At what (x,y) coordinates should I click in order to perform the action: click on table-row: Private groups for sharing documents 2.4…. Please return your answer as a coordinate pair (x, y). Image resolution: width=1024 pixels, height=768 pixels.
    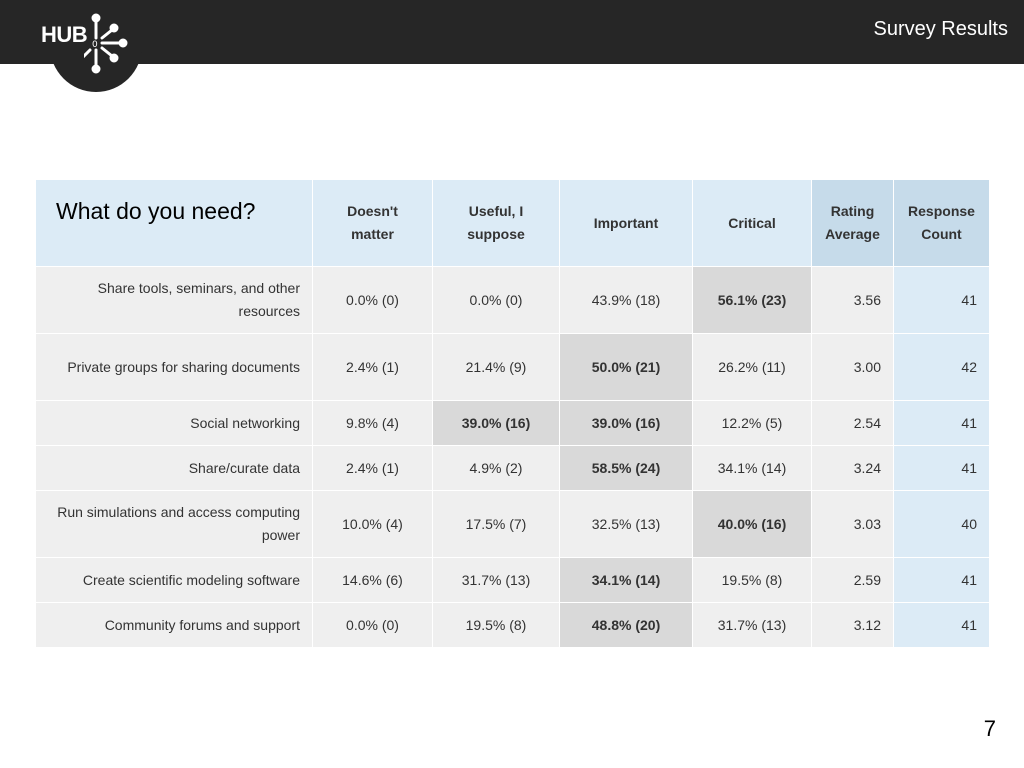
    Looking at the image, I should click on (512, 367).